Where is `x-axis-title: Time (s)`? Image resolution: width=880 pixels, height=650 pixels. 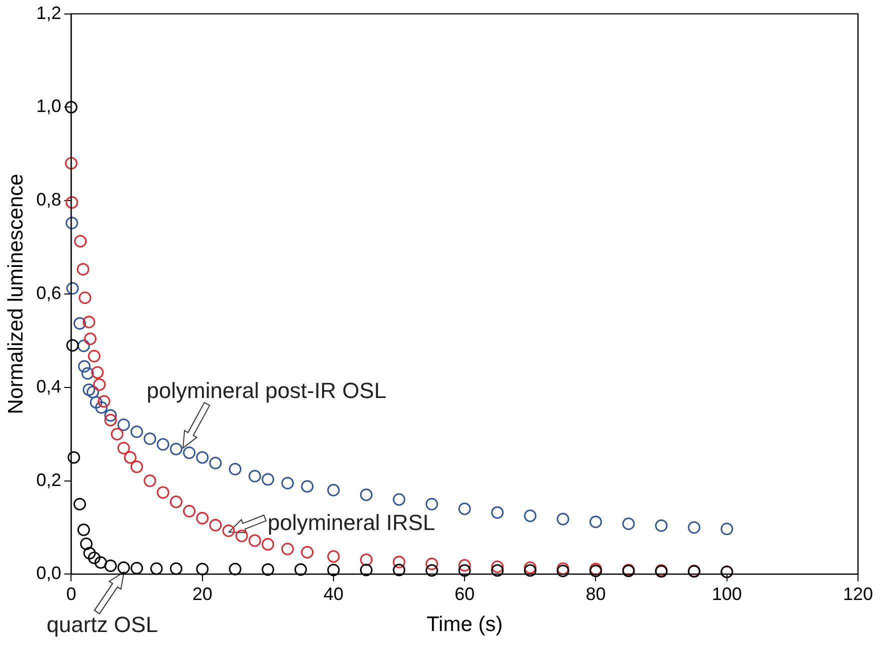 x-axis-title: Time (s) is located at coordinates (464, 624).